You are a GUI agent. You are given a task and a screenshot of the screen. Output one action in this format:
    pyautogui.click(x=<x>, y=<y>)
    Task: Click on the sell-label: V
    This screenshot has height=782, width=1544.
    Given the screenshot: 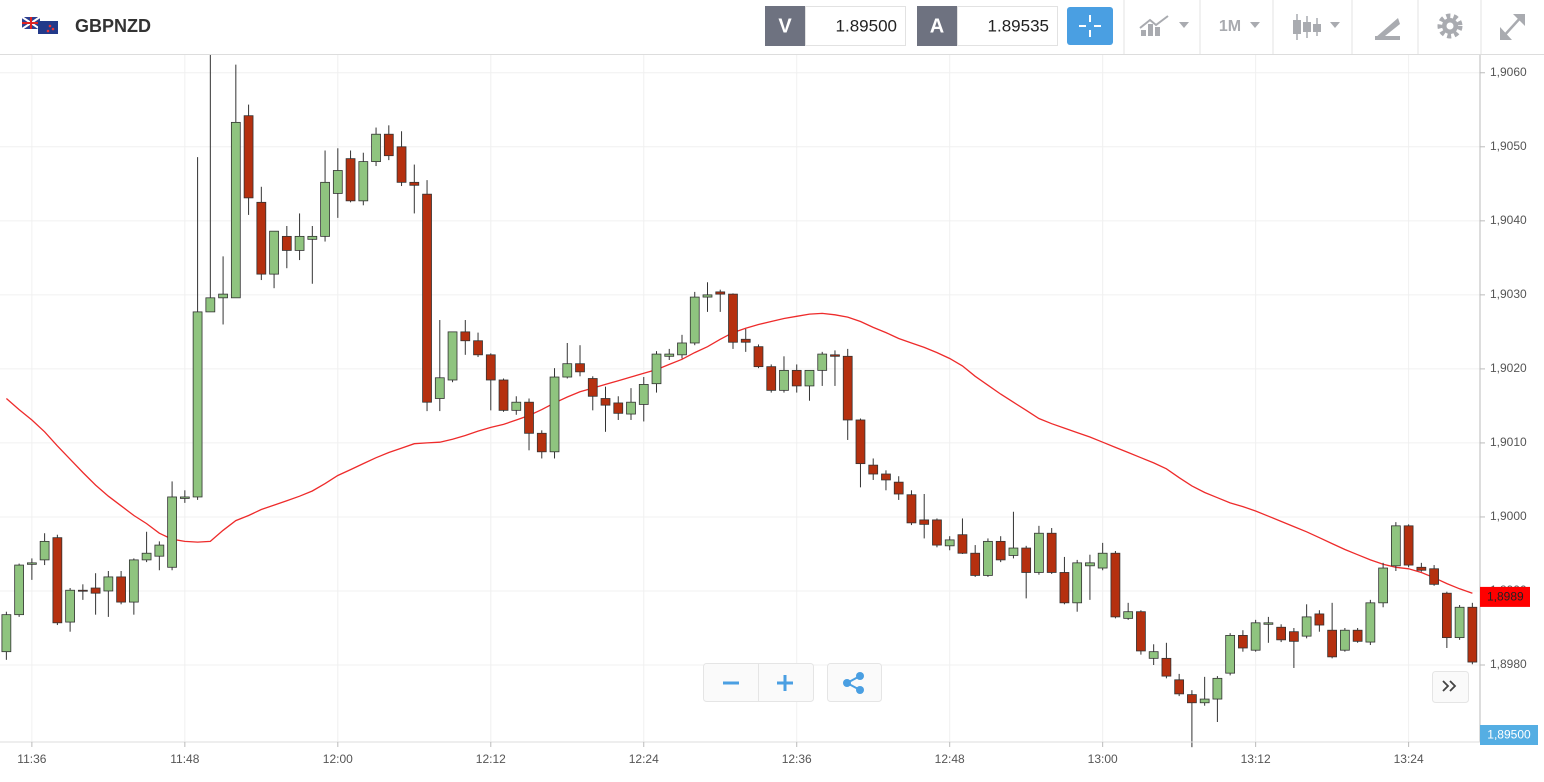 What is the action you would take?
    pyautogui.click(x=785, y=26)
    